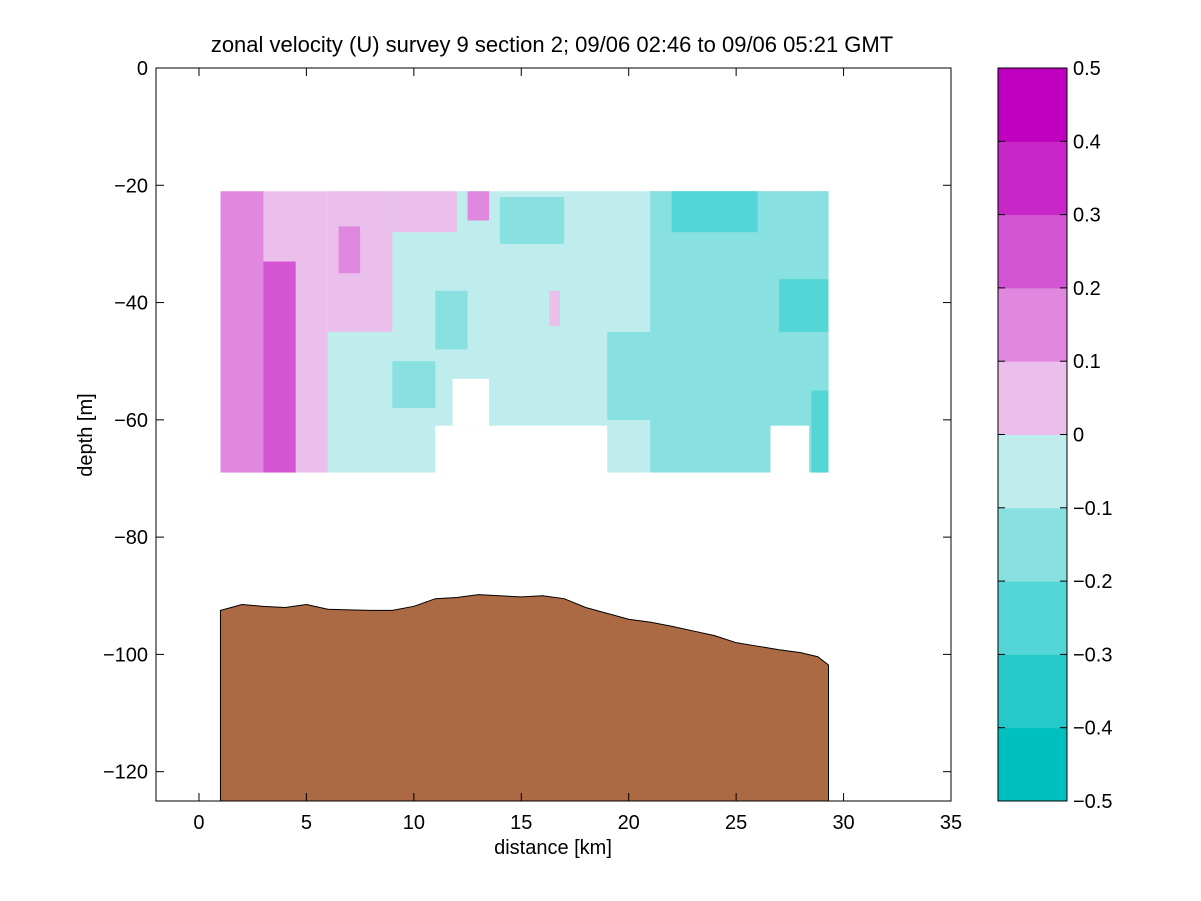 The image size is (1201, 901). Describe the element at coordinates (1092, 509) in the screenshot. I see `colorbar-tick-label: −0.1` at that location.